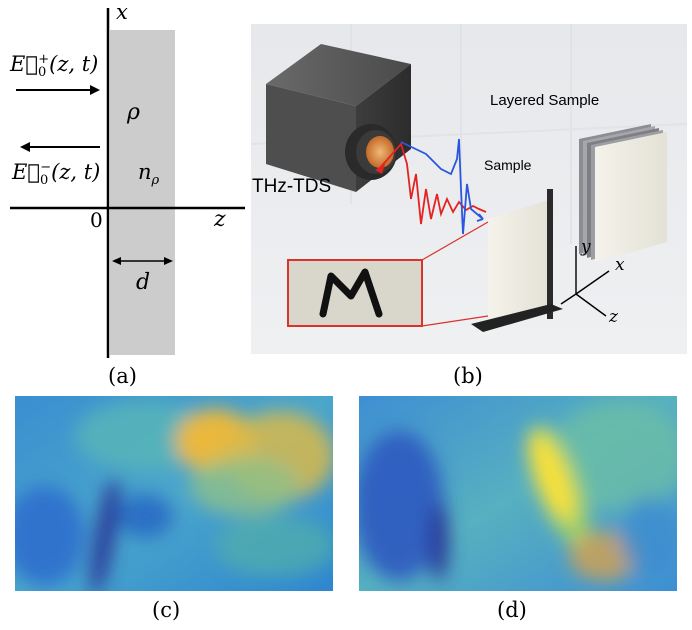 The image size is (692, 630). I want to click on sample-label: Sample, so click(508, 165).